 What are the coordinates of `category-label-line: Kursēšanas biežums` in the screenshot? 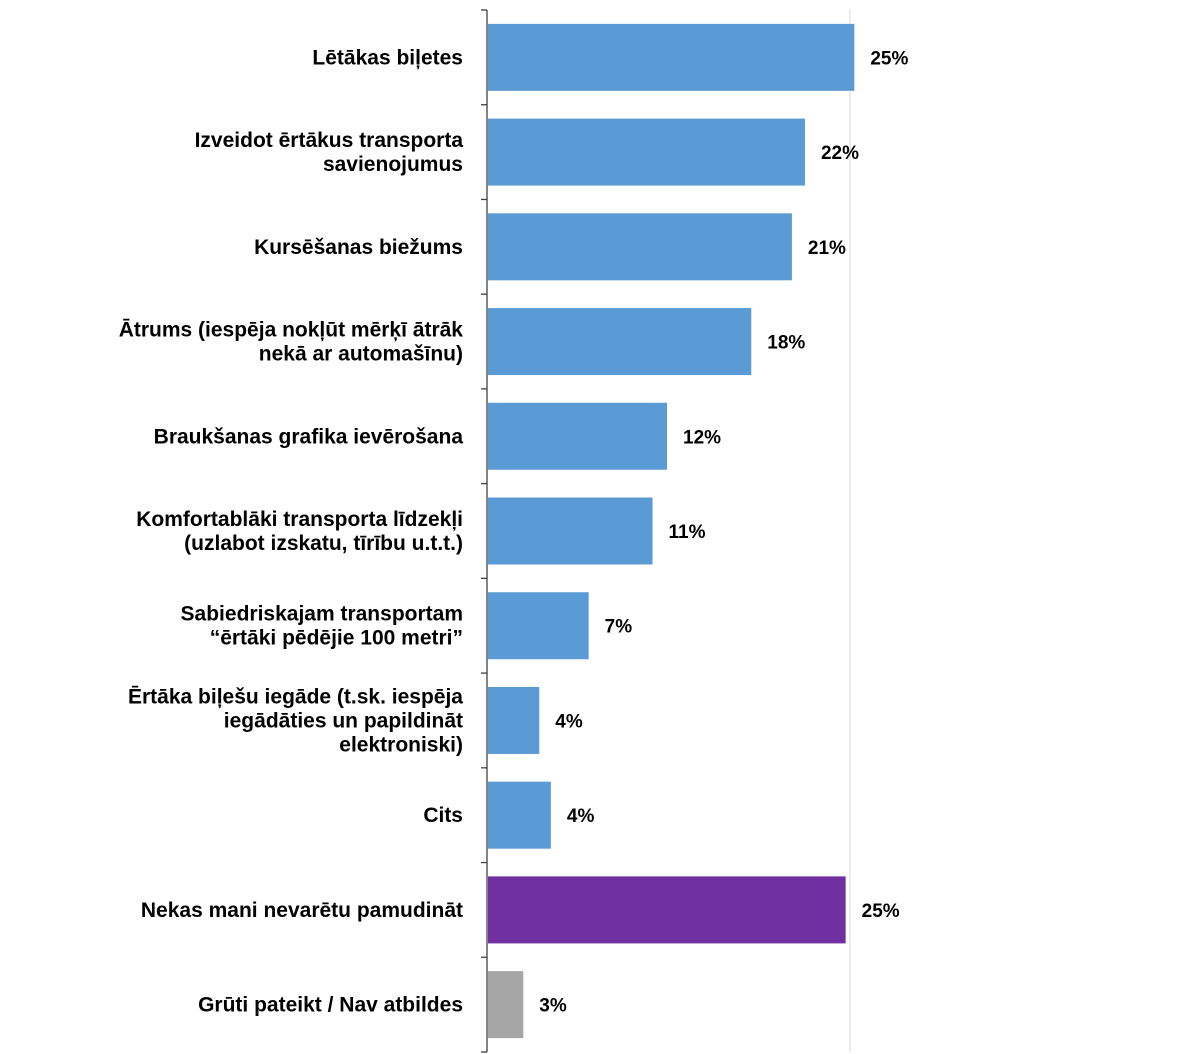 It's located at (358, 247).